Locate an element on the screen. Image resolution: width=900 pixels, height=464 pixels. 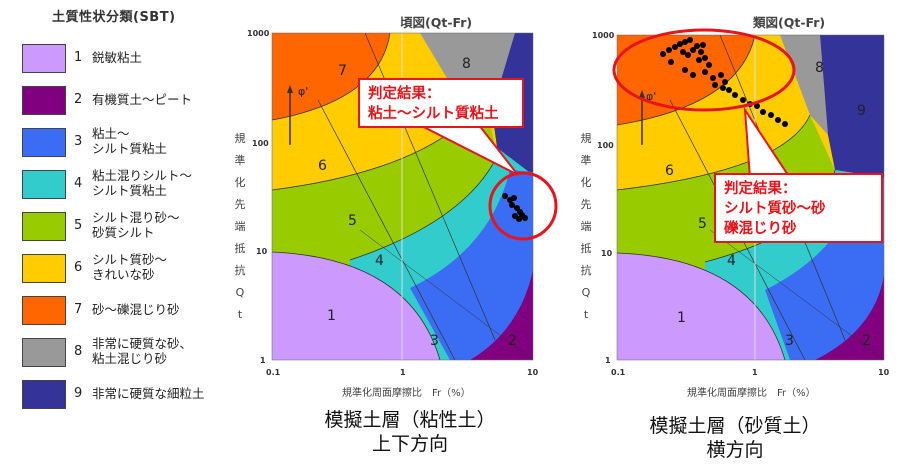
legend-label: 鋭敏粘土 is located at coordinates (117, 57).